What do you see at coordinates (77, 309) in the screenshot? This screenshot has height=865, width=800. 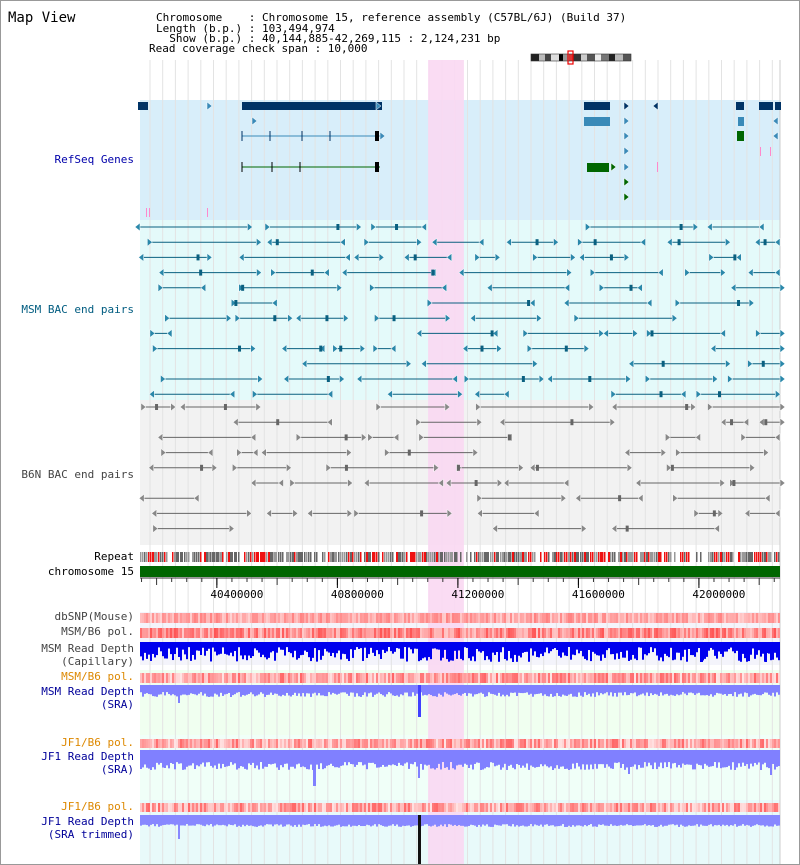 I see `msm-bac-label: MSM BAC end pairs` at bounding box center [77, 309].